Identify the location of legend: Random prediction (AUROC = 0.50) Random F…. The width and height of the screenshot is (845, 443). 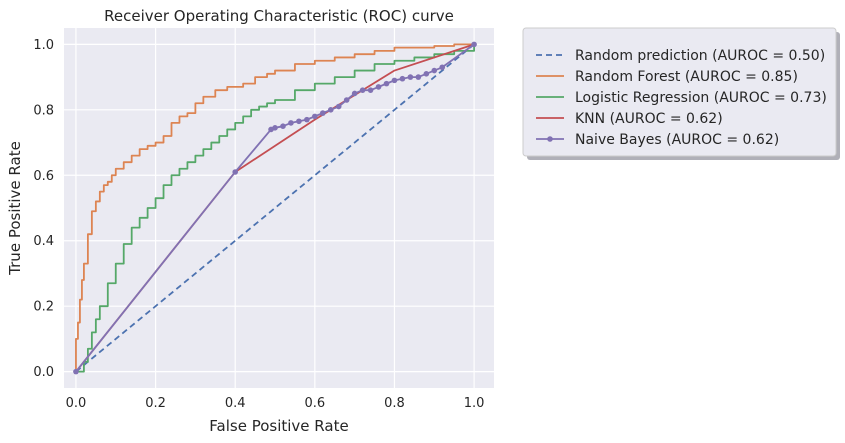
(681, 93).